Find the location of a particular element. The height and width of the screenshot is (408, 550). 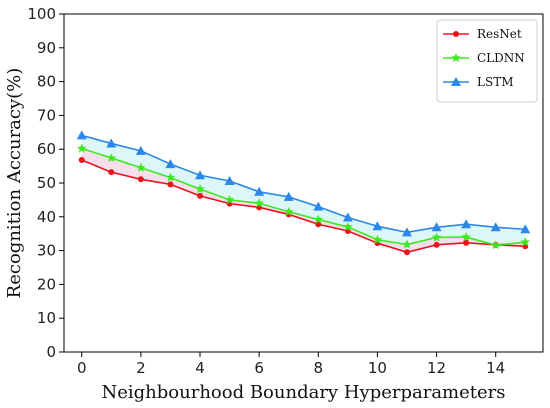

x-axis: 0 2 4 6 8 10 12 14 is located at coordinates (291, 364).